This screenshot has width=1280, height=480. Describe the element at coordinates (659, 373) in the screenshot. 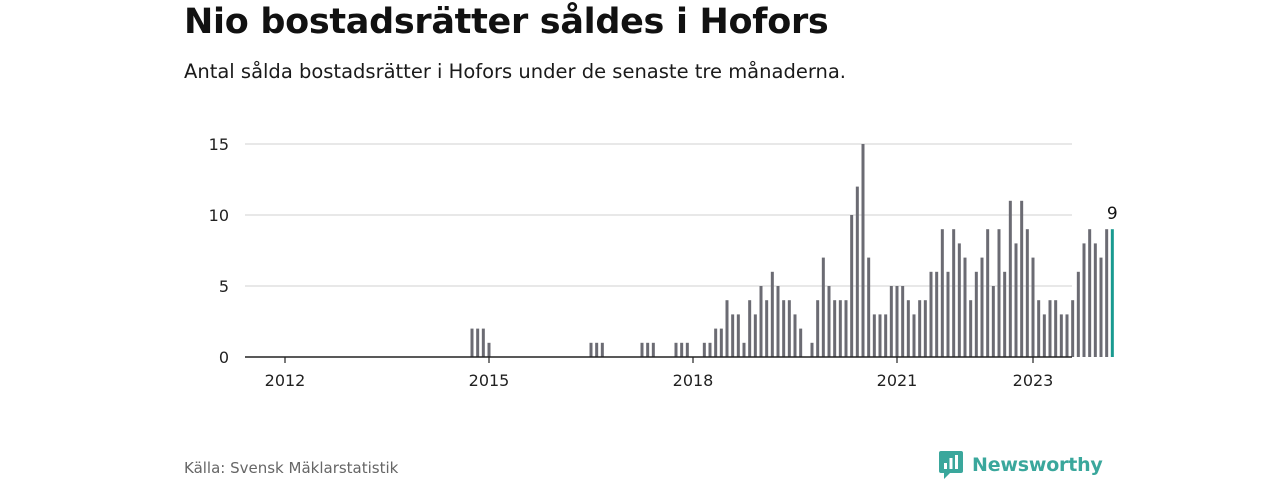

I see `x-axis-ticks: 2012 2015 2018 2021 2023` at that location.